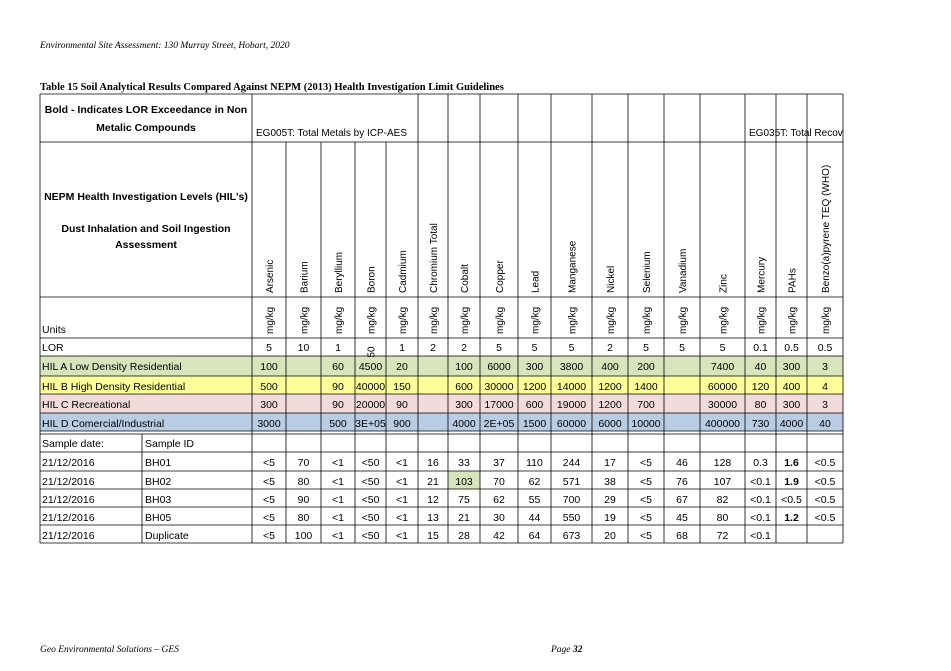  I want to click on hil-cell: 2E+05, so click(499, 424).